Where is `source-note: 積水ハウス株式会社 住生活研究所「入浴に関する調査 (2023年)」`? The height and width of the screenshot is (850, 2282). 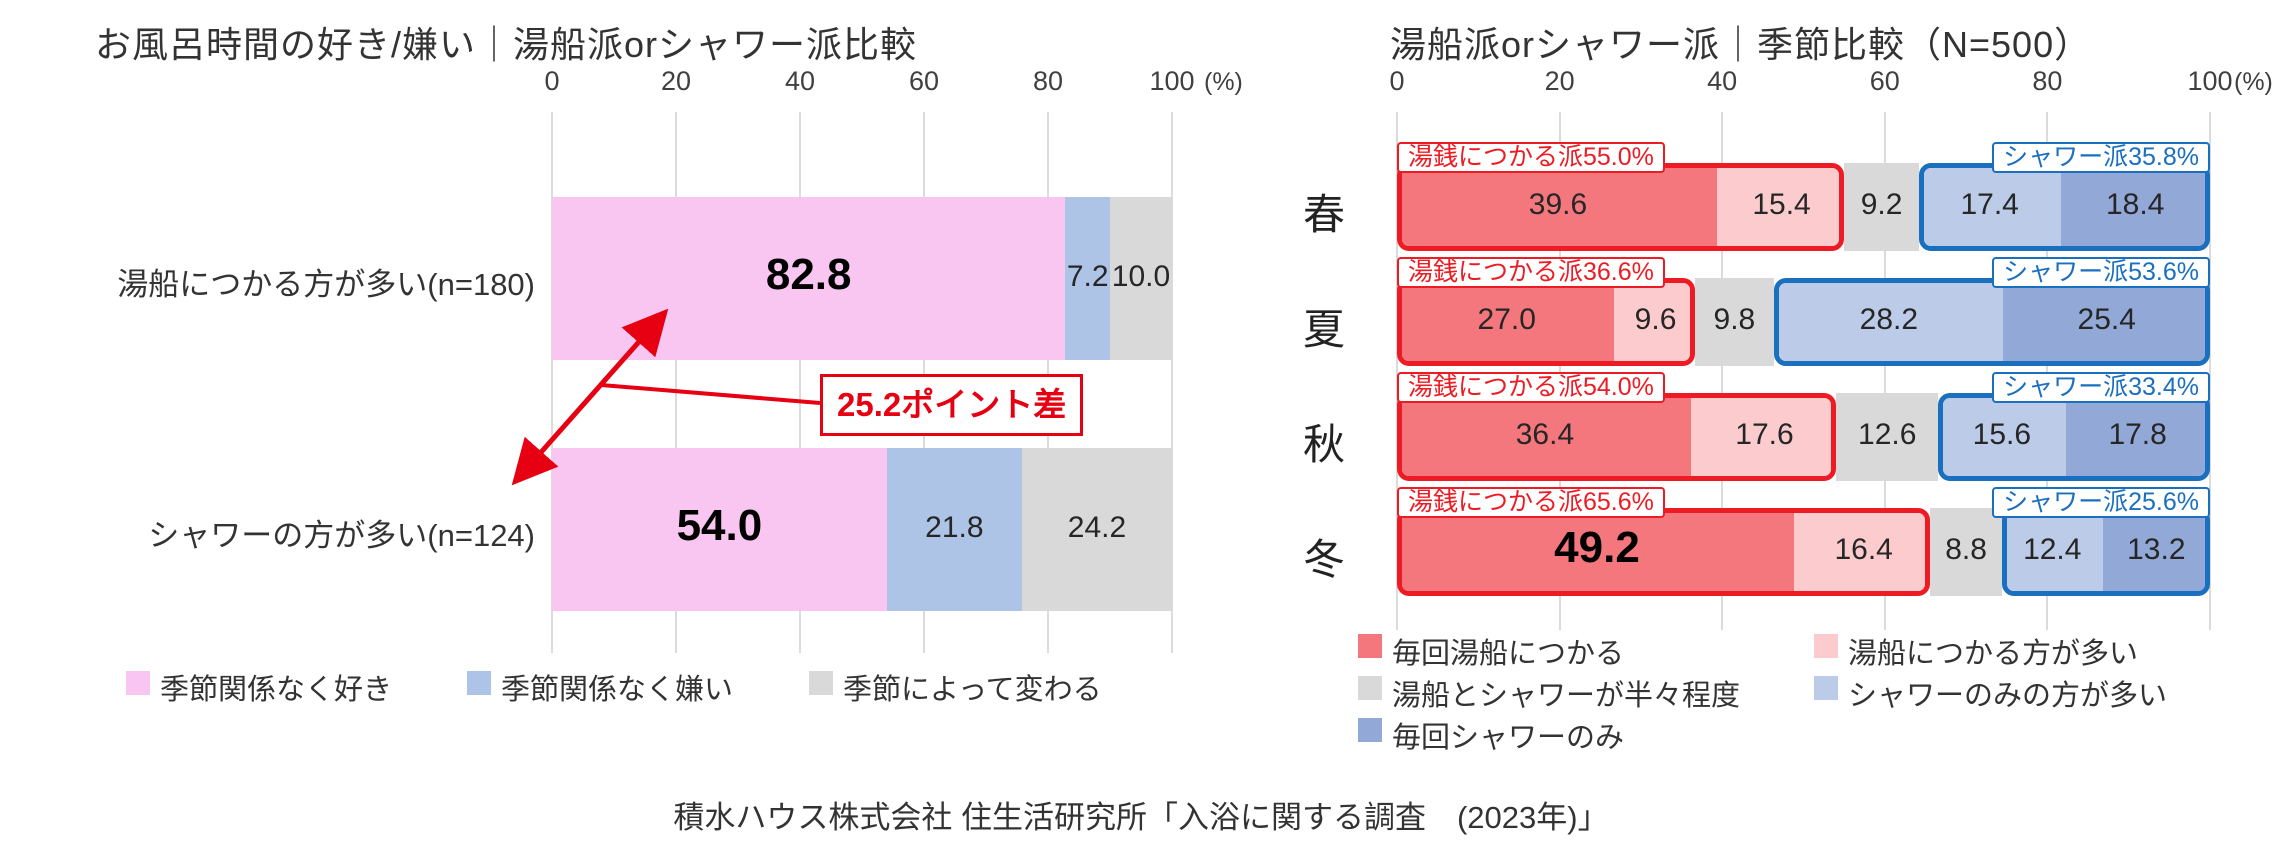 source-note: 積水ハウス株式会社 住生活研究所「入浴に関する調査 (2023年)」 is located at coordinates (1141, 817).